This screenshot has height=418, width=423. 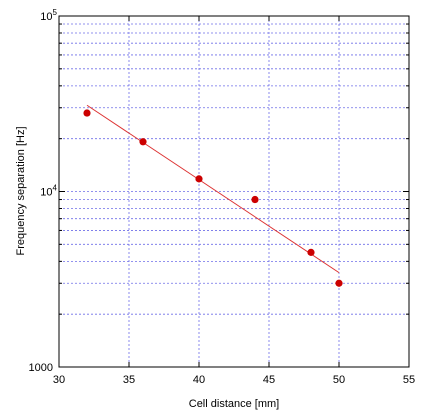 I want to click on x-tick-label: 35, so click(x=129, y=380).